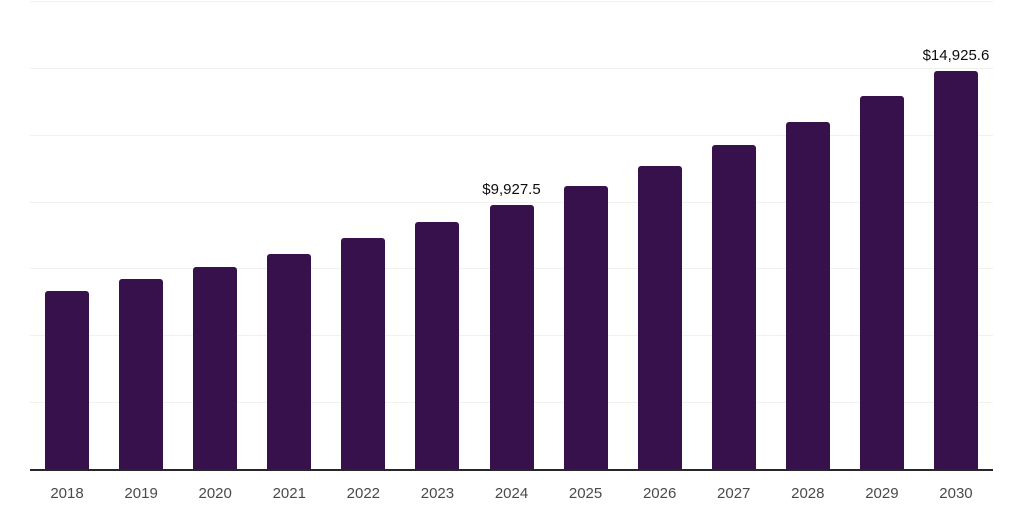  What do you see at coordinates (511, 493) in the screenshot?
I see `x-tick-2024: 2024` at bounding box center [511, 493].